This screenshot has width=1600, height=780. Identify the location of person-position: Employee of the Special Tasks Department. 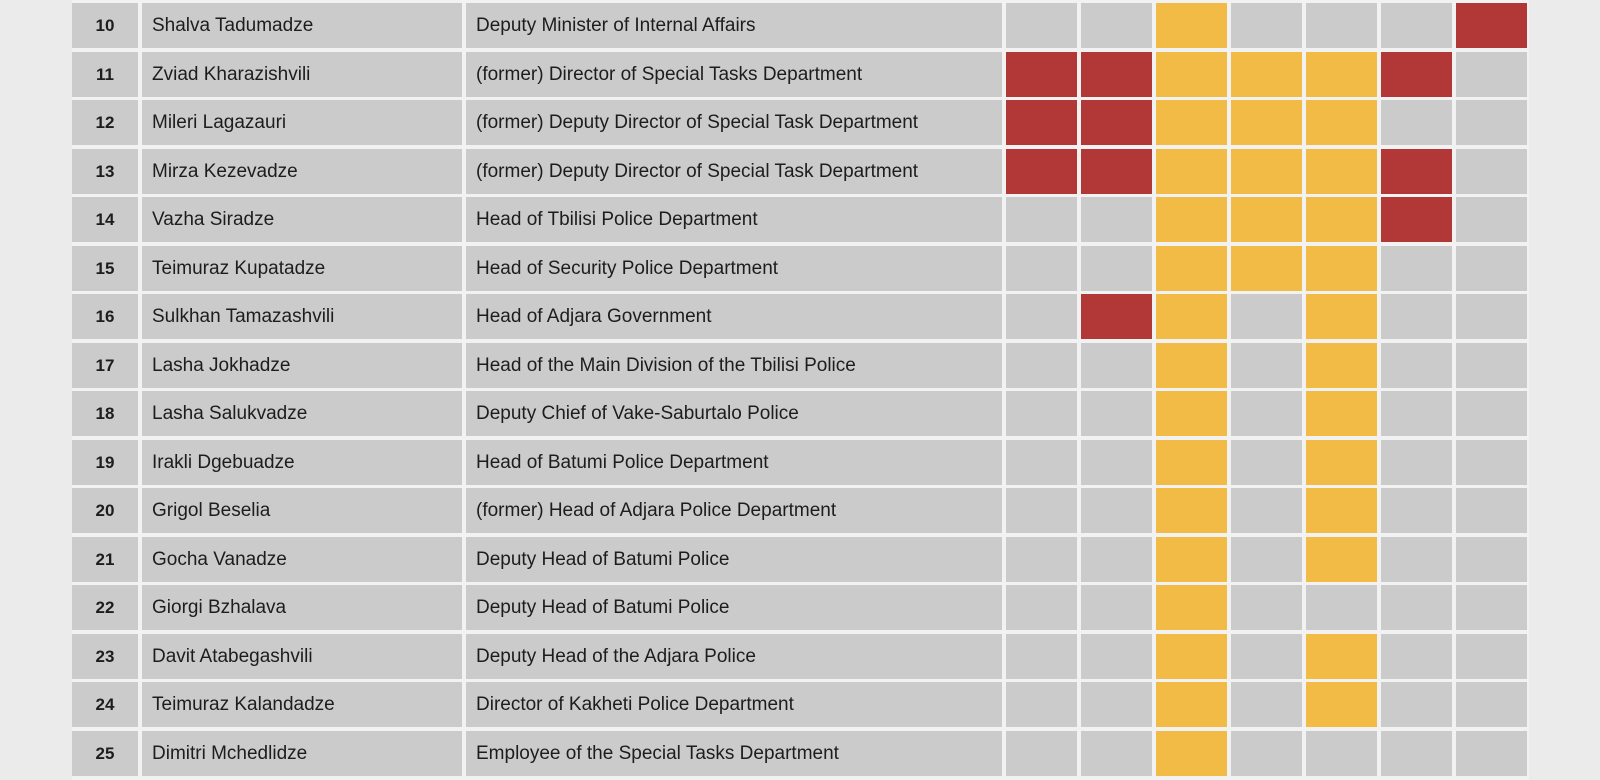
(734, 753).